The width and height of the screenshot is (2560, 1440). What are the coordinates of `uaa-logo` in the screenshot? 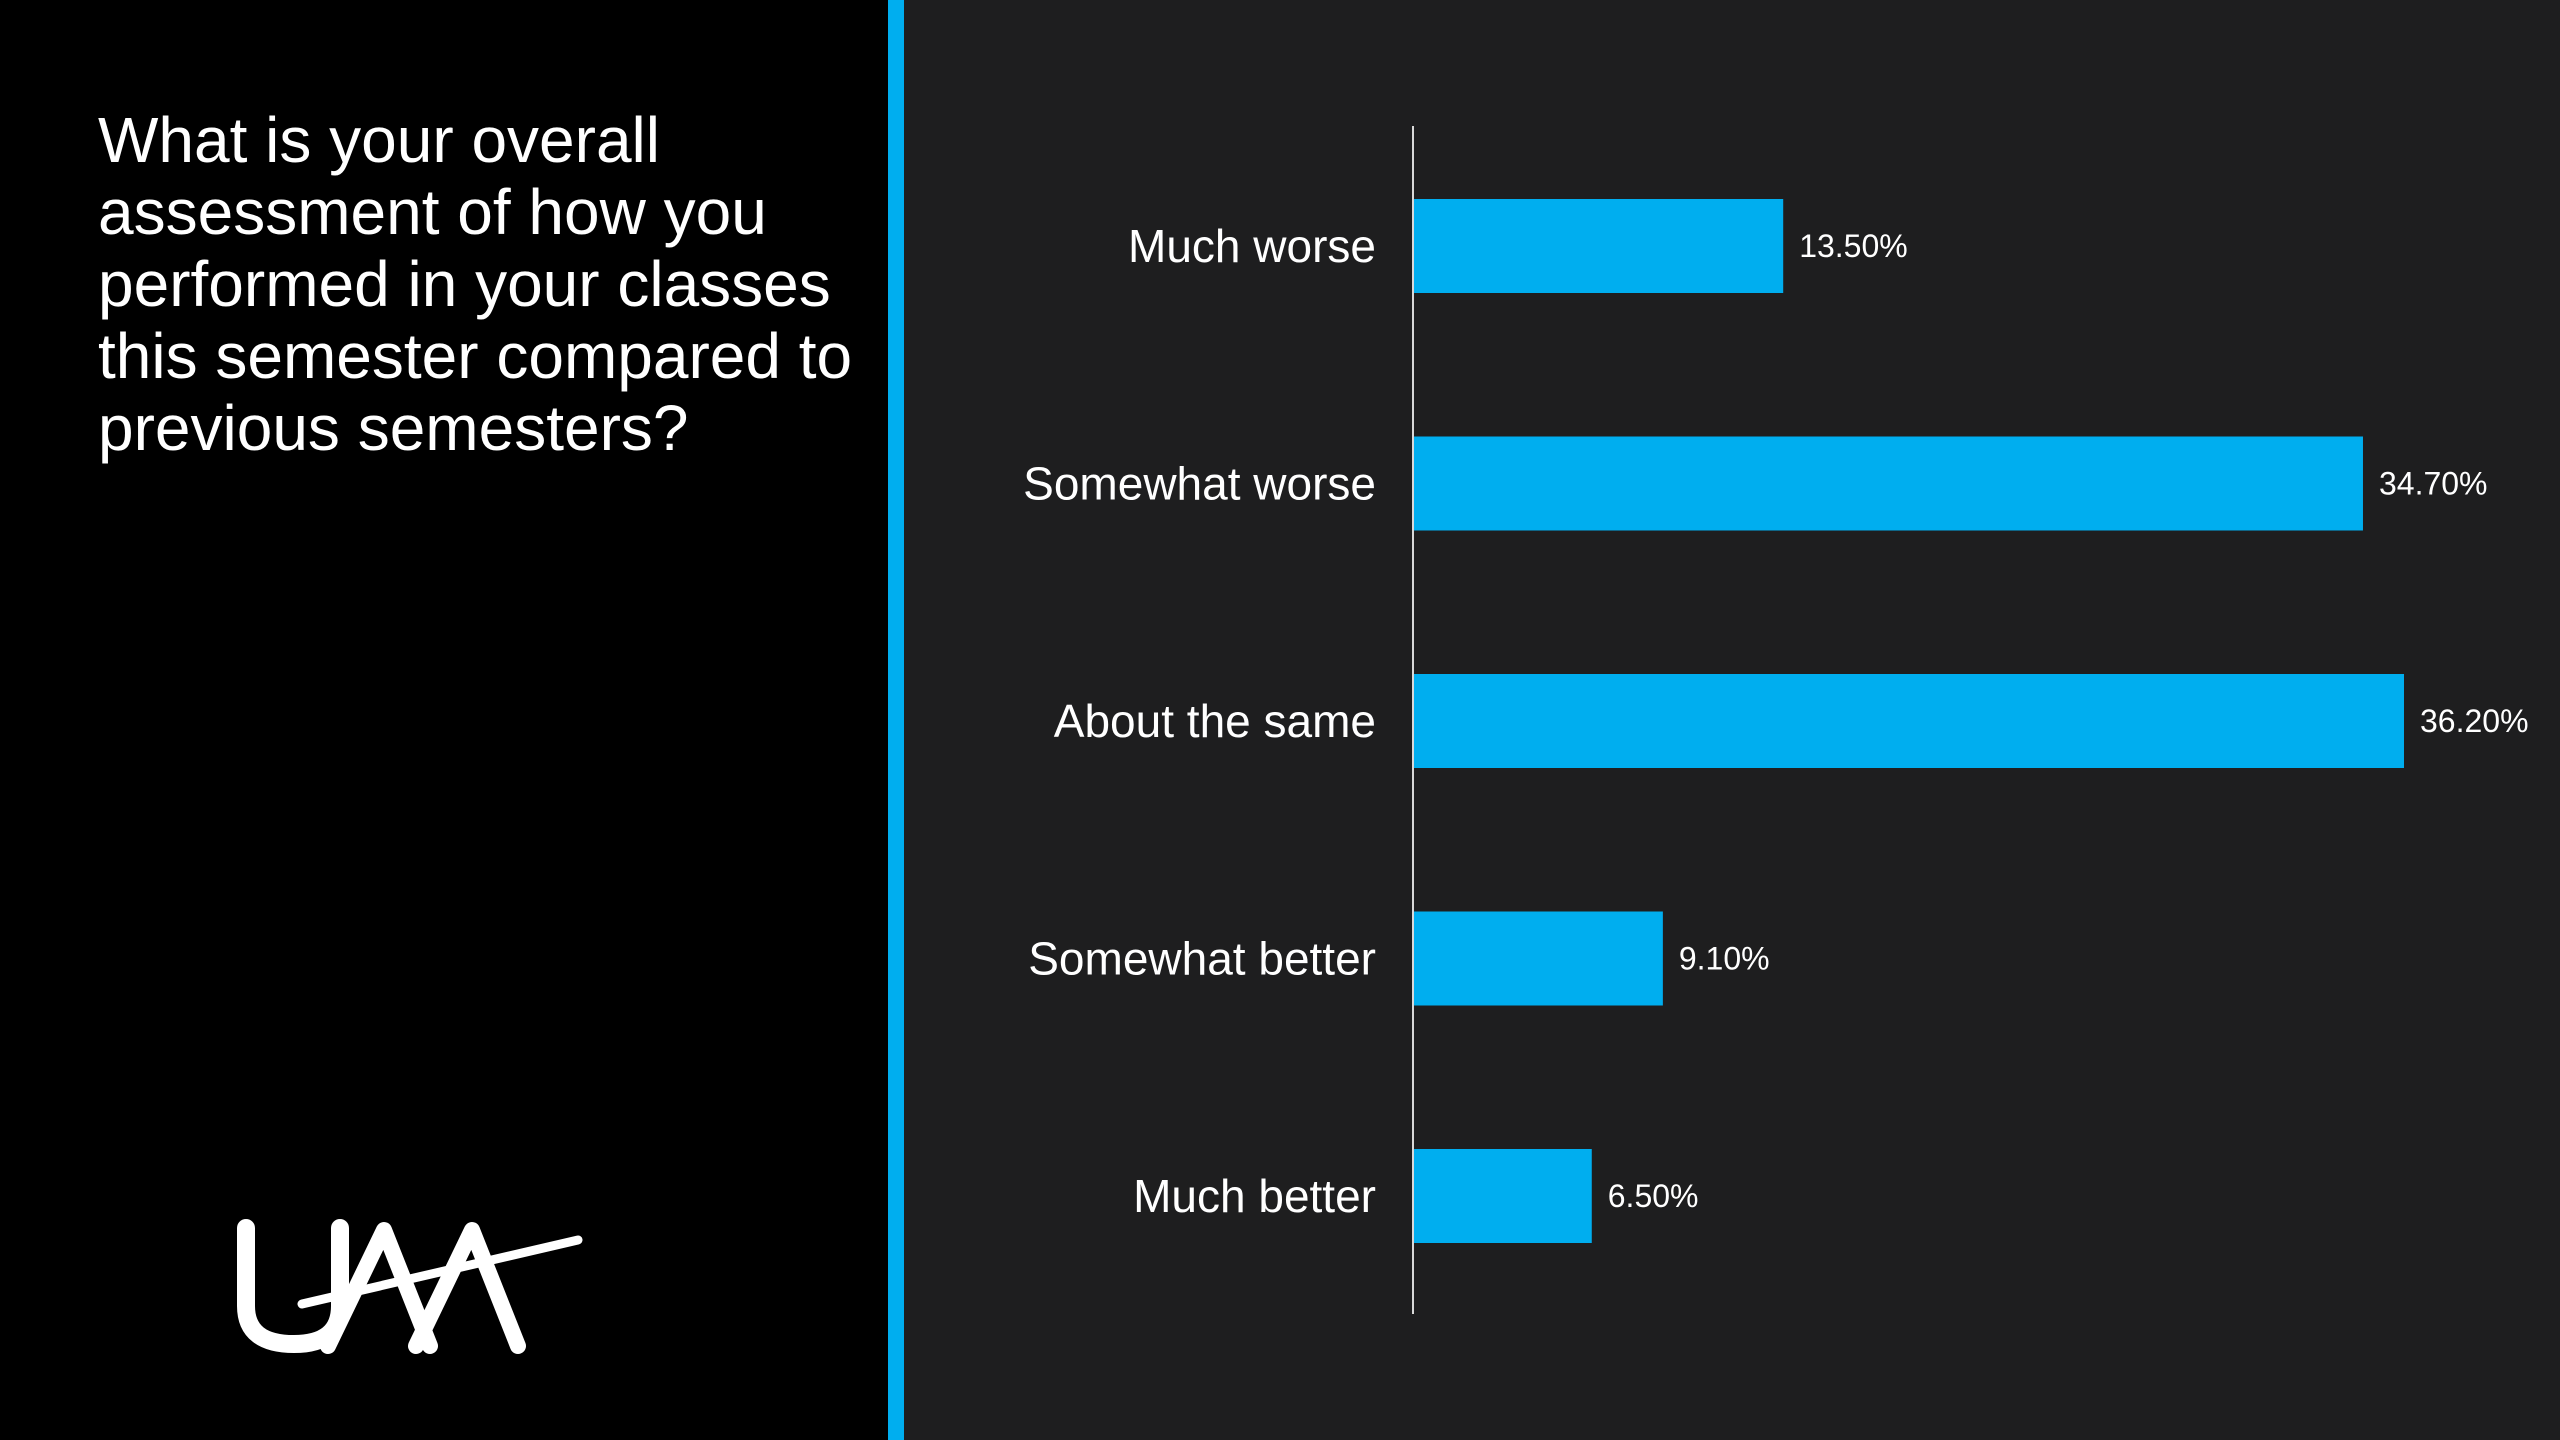 It's located at (410, 1286).